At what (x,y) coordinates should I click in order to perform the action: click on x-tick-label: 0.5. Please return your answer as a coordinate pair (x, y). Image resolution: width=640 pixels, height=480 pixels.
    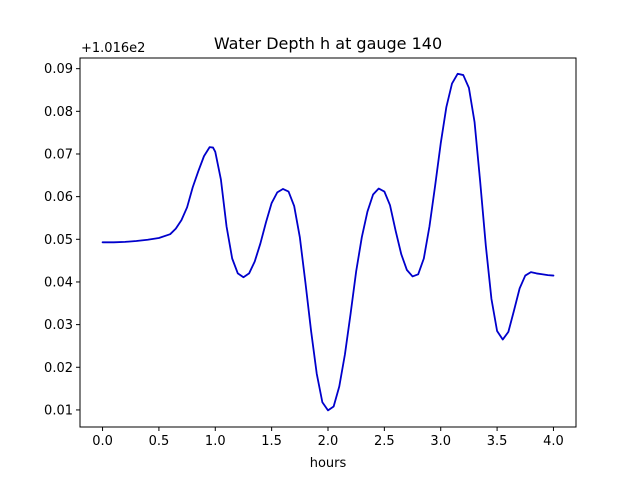
    Looking at the image, I should click on (159, 441).